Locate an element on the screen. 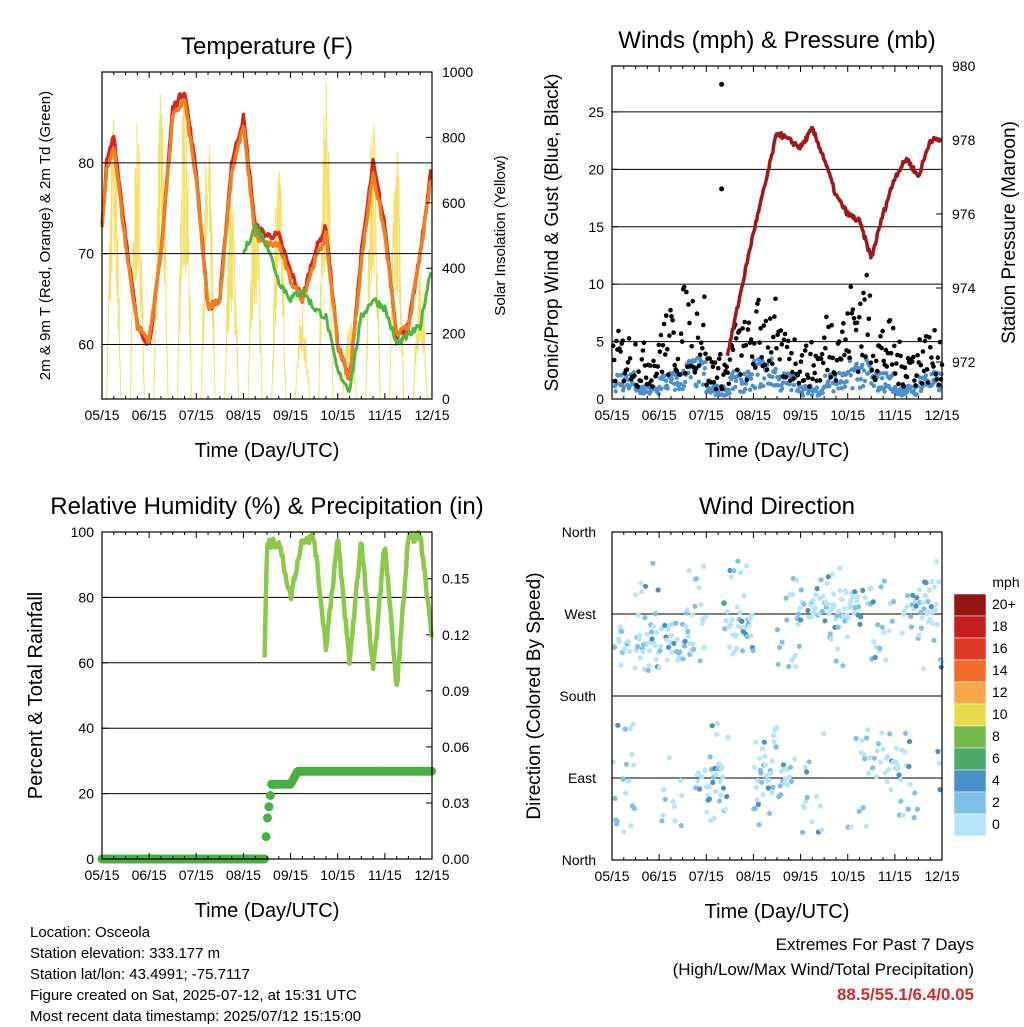 The image size is (1024, 1027). wind-ytick-right-label: 980 is located at coordinates (964, 66).